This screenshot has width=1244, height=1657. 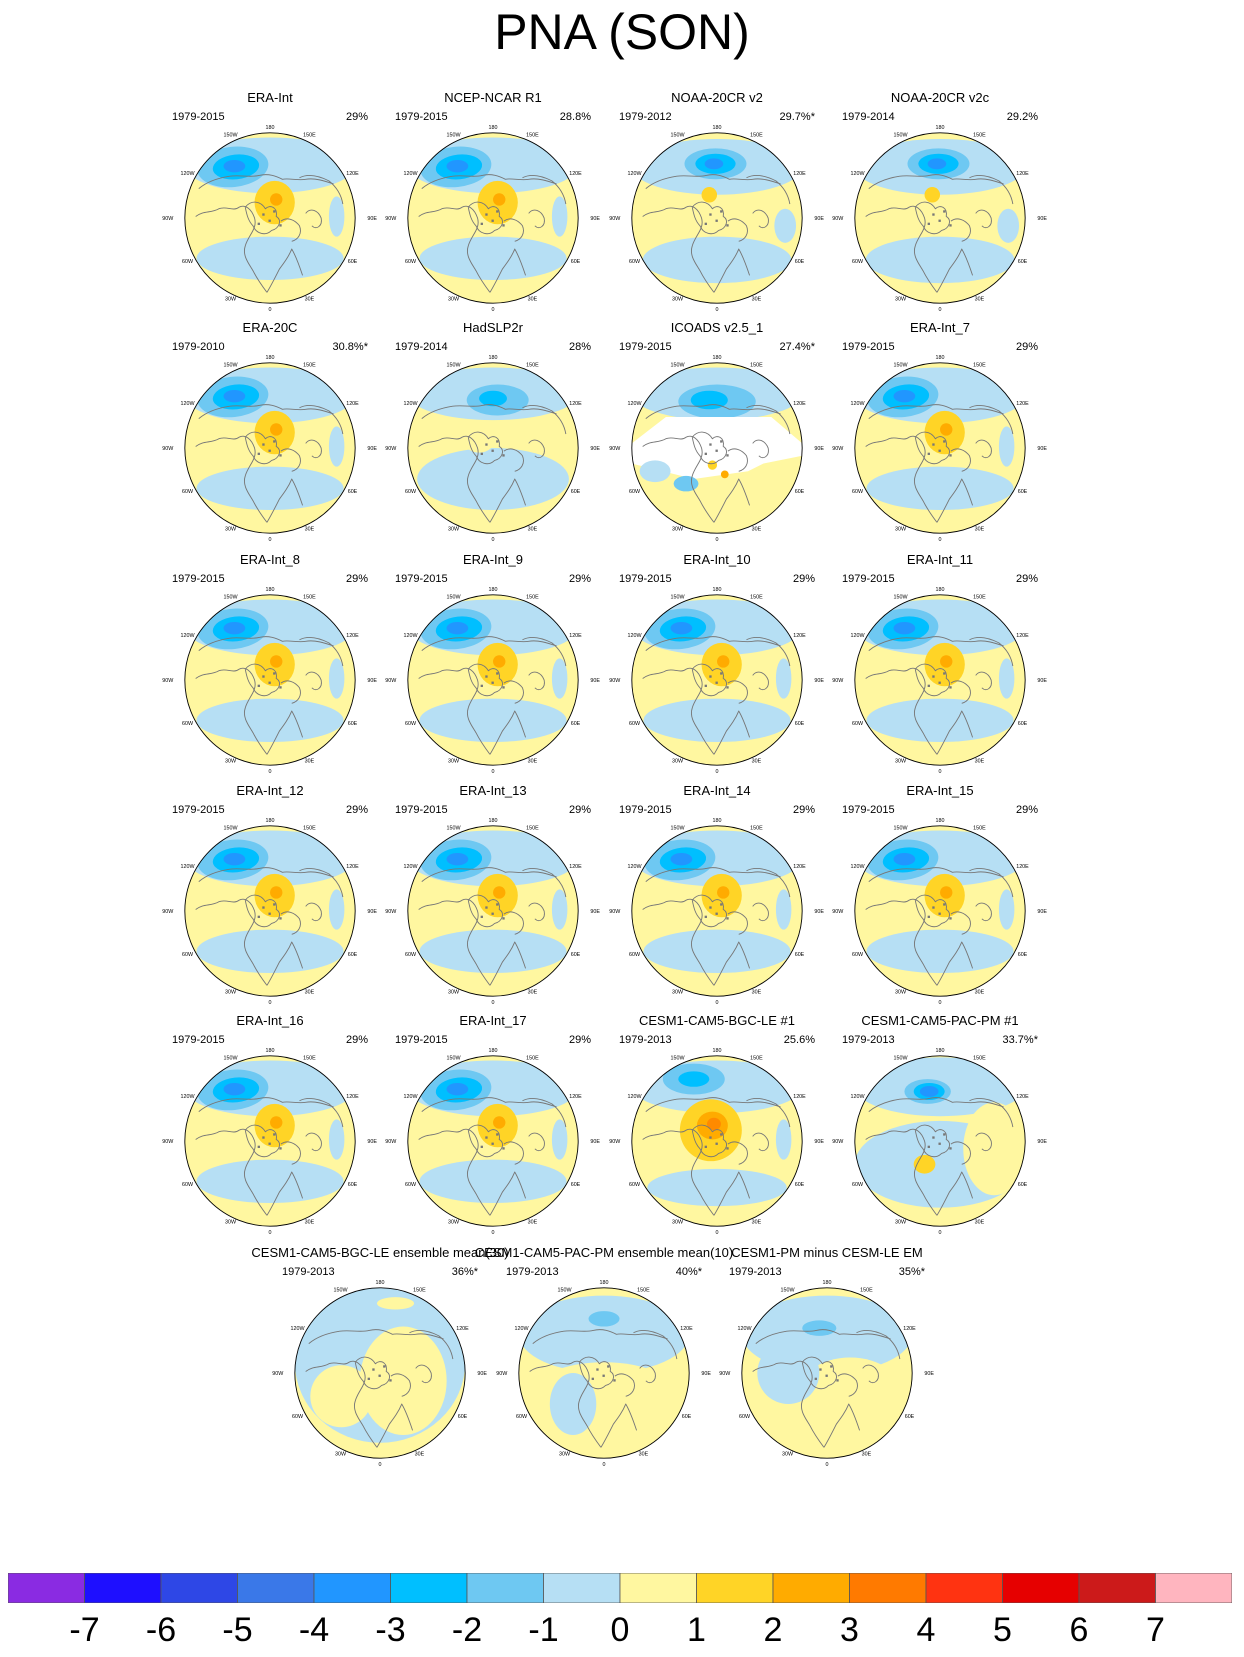 I want to click on panel-variance-percent: 33.7%*, so click(x=1020, y=1040).